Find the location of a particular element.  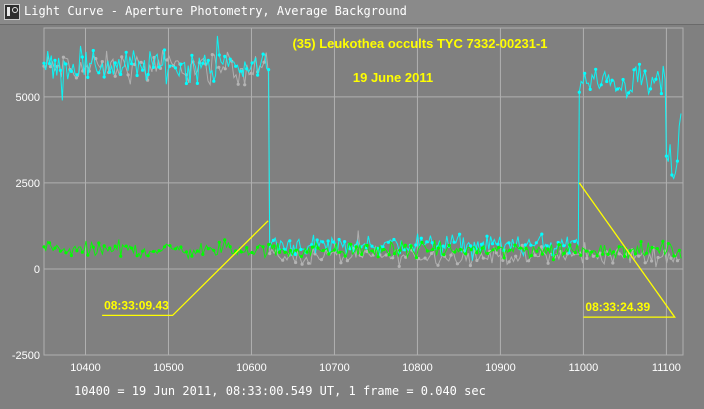

x-tick-label: 10700 is located at coordinates (334, 368).